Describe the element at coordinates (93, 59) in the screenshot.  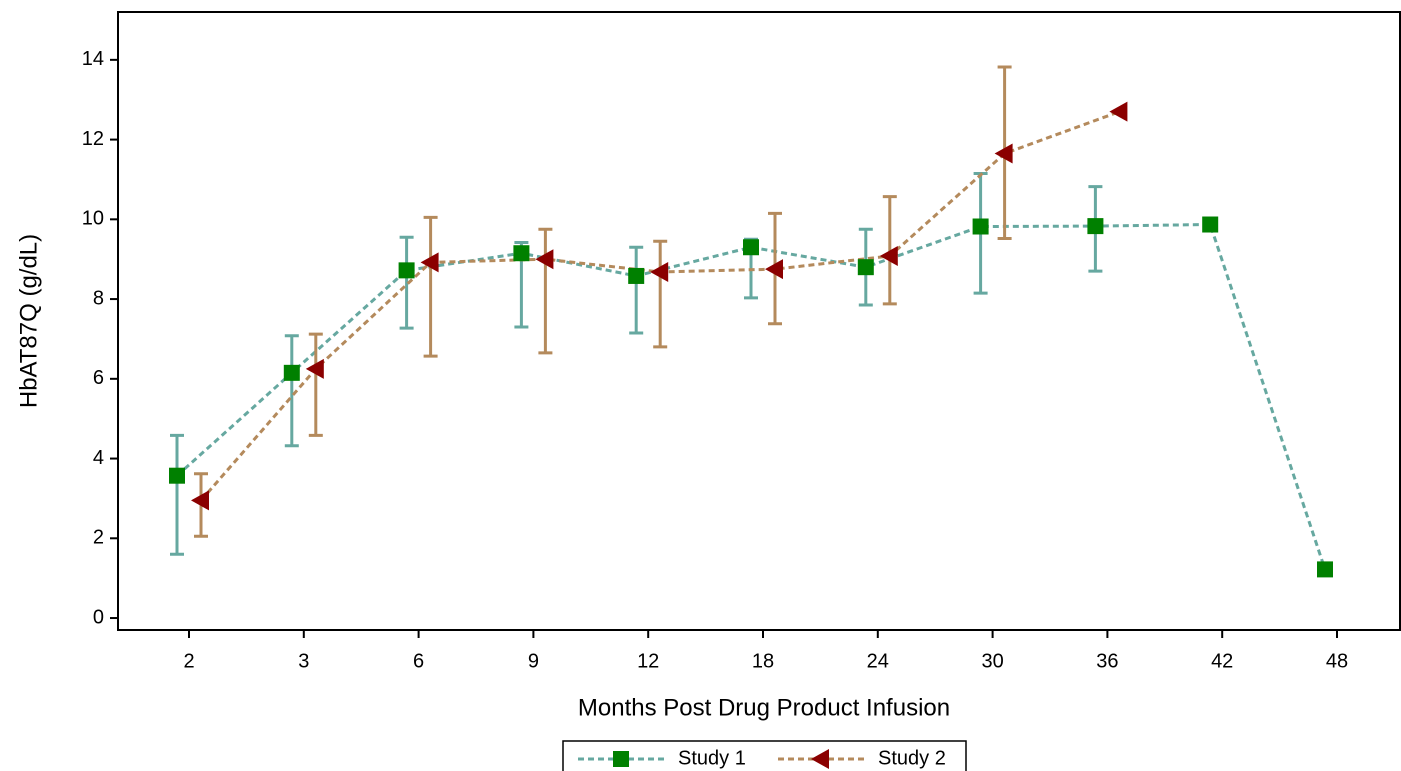
I see `y-tick-label: 14` at that location.